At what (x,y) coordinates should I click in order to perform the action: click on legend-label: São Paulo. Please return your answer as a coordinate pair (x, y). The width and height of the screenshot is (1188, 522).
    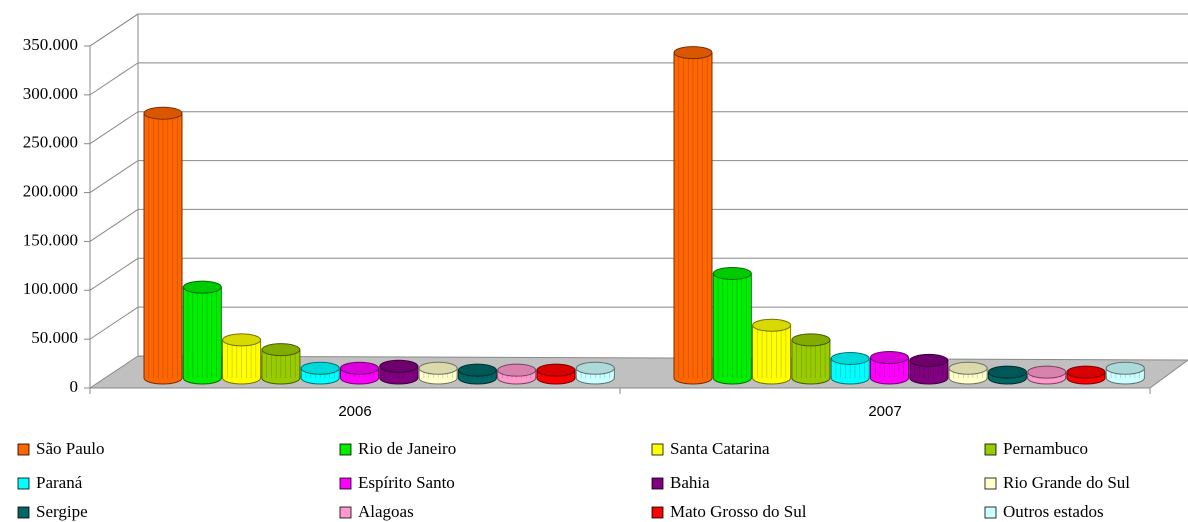
    Looking at the image, I should click on (70, 448).